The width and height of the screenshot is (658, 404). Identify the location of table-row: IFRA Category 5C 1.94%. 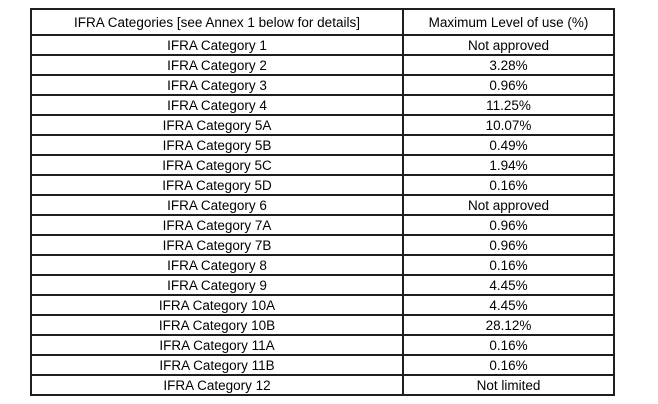
(322, 165).